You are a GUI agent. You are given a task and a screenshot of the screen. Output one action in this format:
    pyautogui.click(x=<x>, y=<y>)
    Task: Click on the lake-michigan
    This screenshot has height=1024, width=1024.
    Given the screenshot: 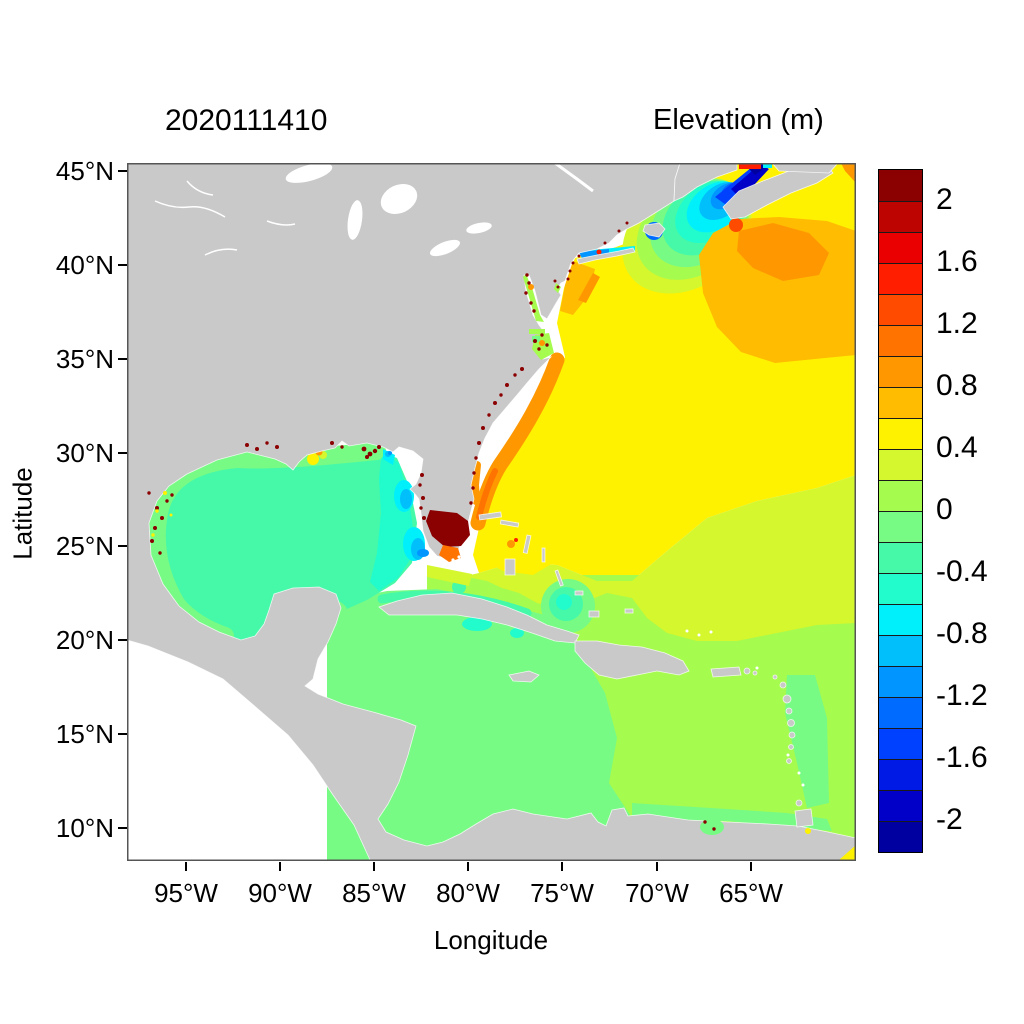 What is the action you would take?
    pyautogui.click(x=355, y=220)
    